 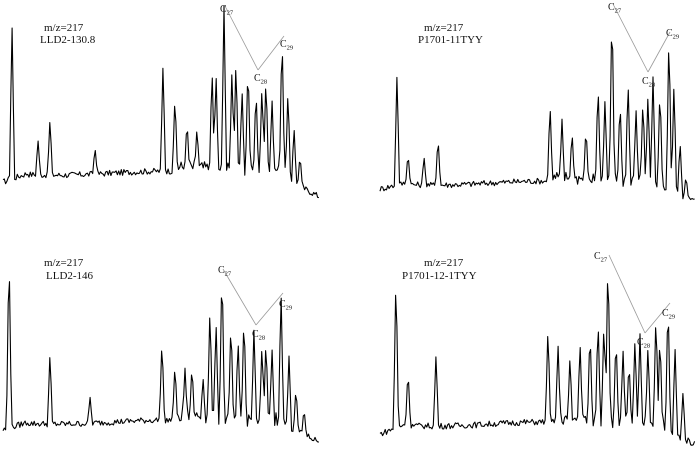 What do you see at coordinates (70, 276) in the screenshot?
I see `sample-label: LLD2-146` at bounding box center [70, 276].